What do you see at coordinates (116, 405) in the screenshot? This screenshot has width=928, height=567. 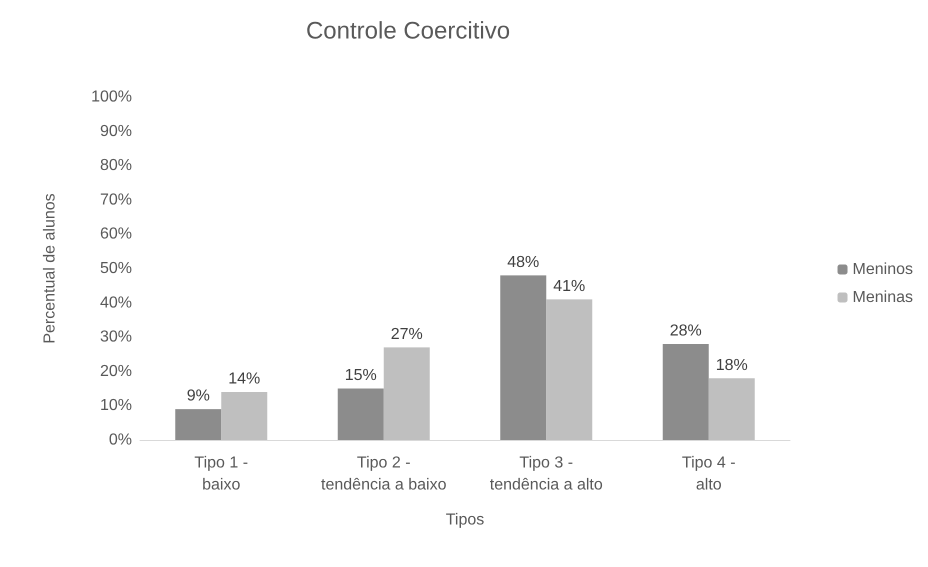 I see `y-tick-label: 10%` at bounding box center [116, 405].